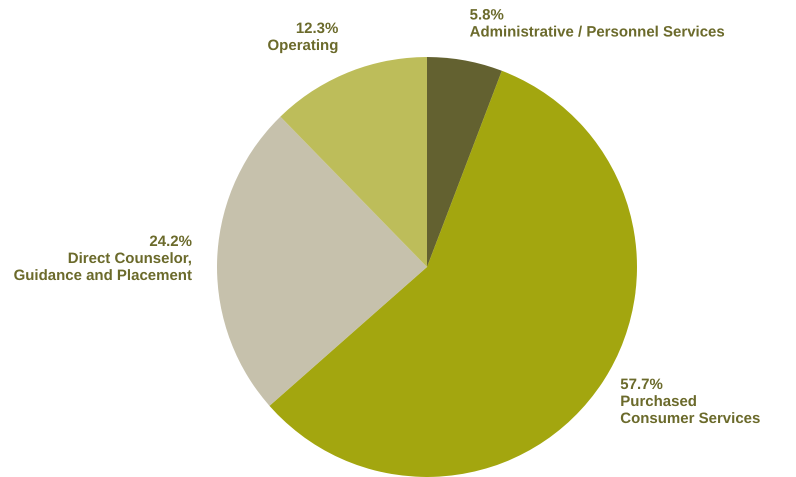 The width and height of the screenshot is (796, 477). I want to click on slice-label: Direct Counselor, Guidance and Placement, so click(103, 267).